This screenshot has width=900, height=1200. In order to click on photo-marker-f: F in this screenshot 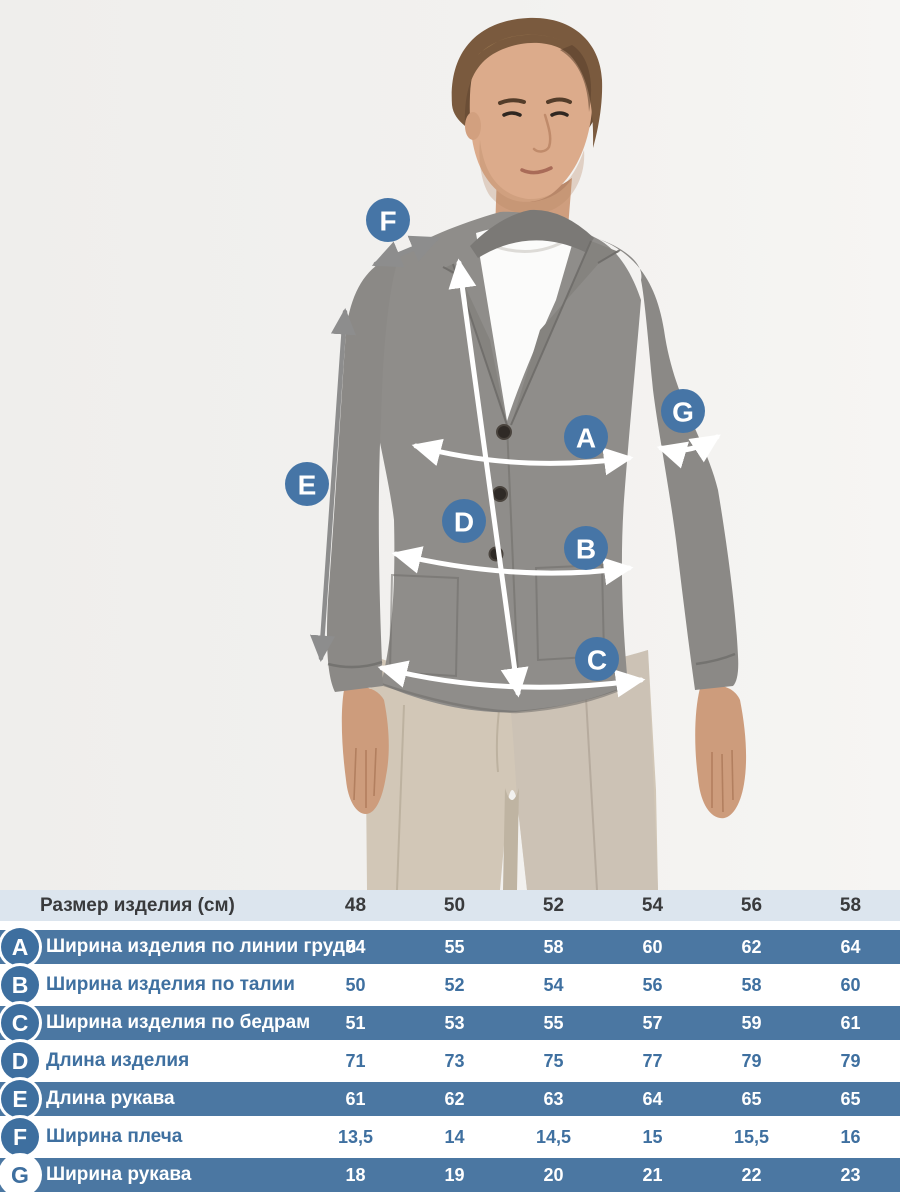, I will do `click(388, 220)`.